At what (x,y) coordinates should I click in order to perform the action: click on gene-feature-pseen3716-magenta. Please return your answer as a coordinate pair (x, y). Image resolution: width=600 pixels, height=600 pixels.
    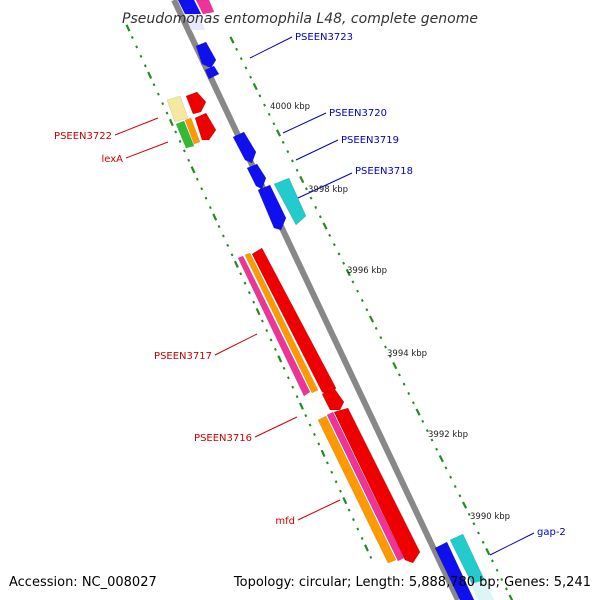
    Looking at the image, I should click on (365, 486).